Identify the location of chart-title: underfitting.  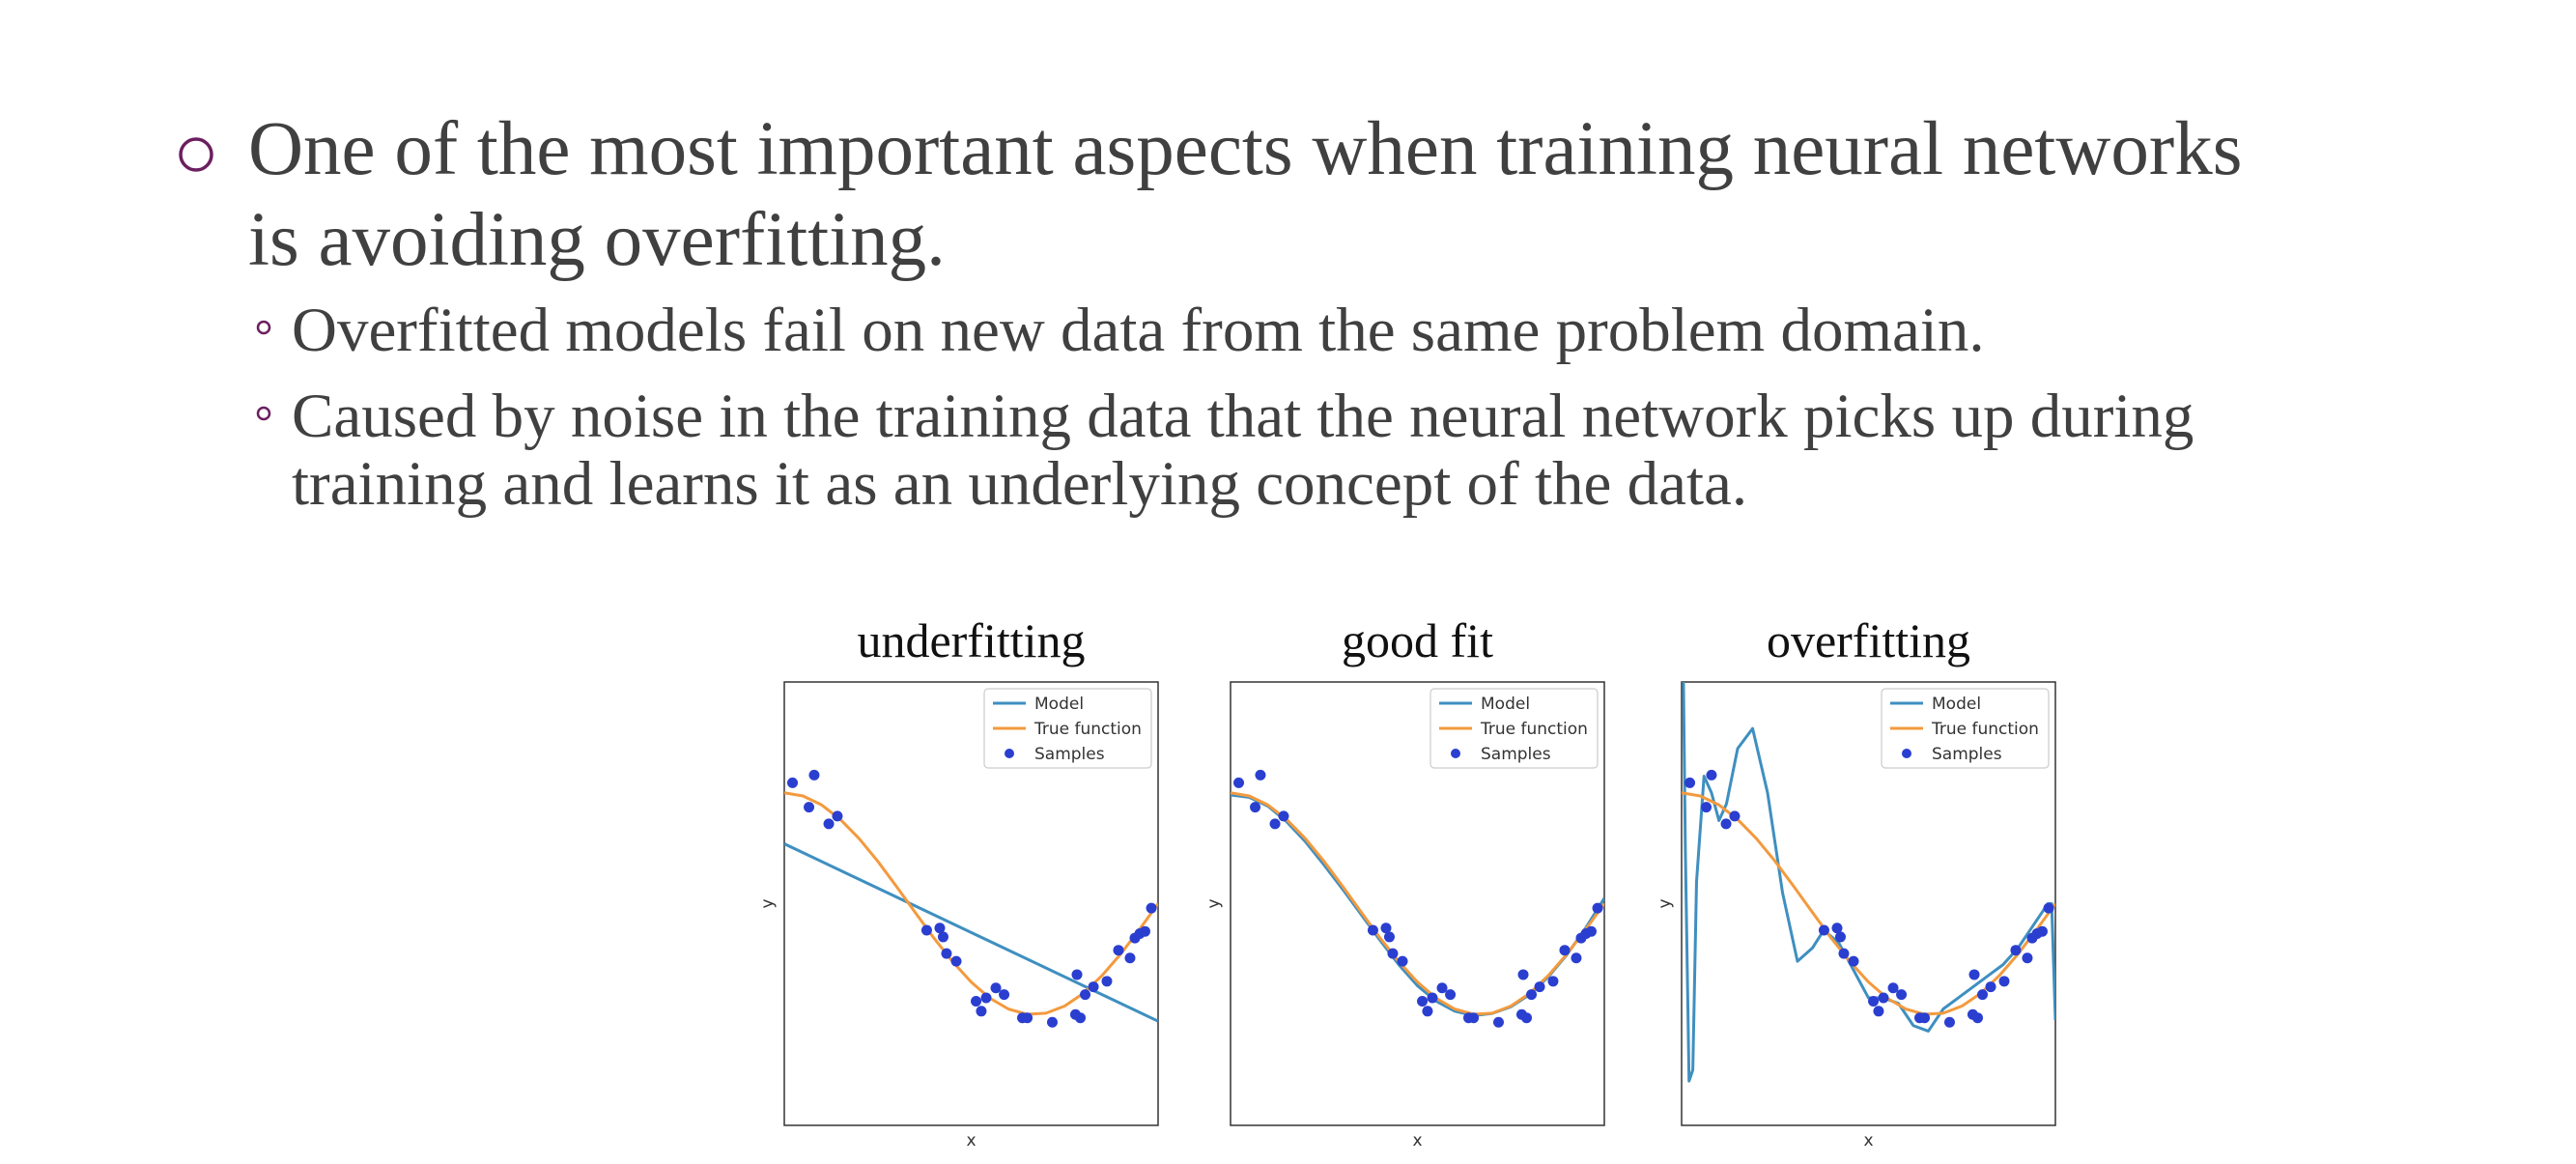
(971, 640).